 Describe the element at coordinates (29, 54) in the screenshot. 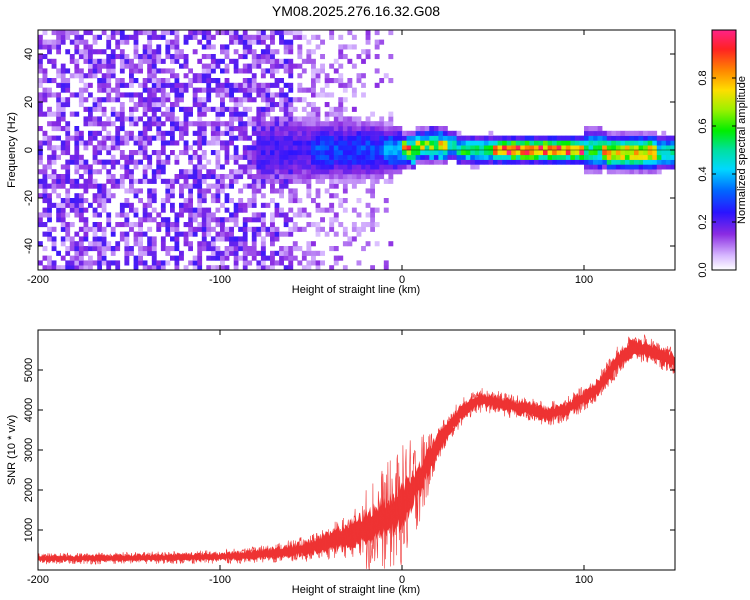

I see `y-tick-label: 40` at that location.